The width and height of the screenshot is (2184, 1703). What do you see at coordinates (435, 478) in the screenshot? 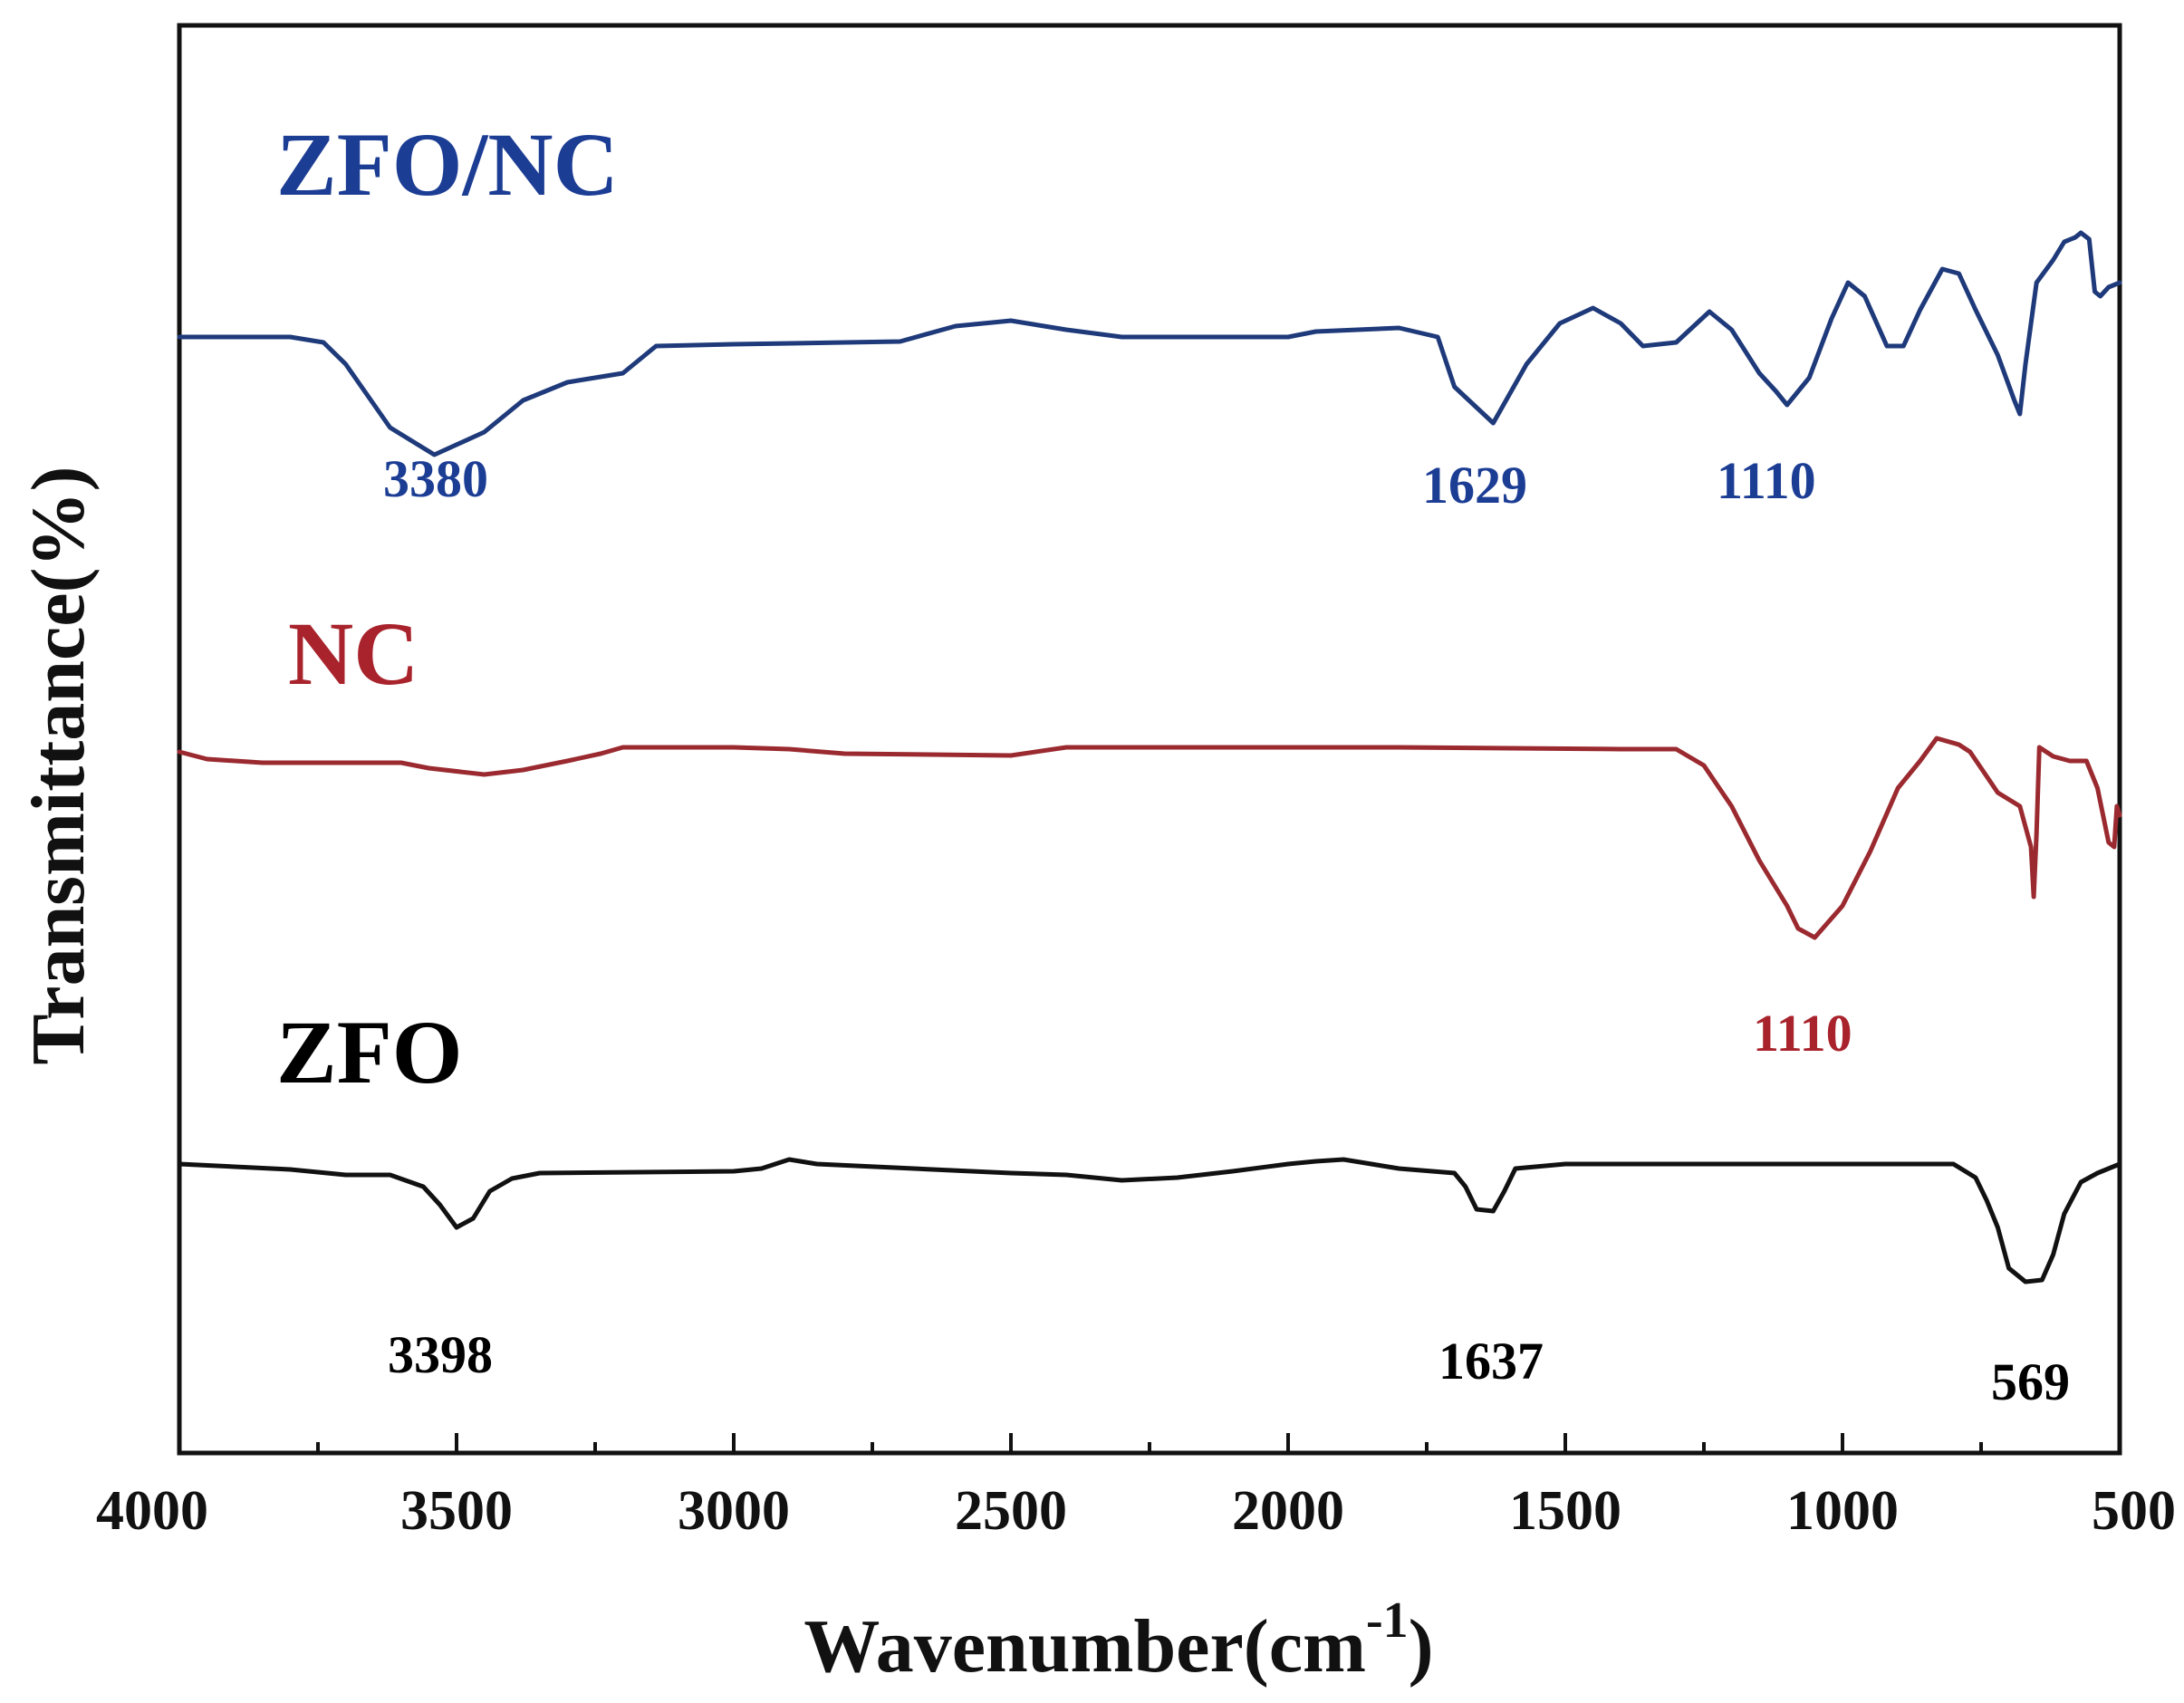
I see `peak-label-zfo-nc-3380: 3380` at bounding box center [435, 478].